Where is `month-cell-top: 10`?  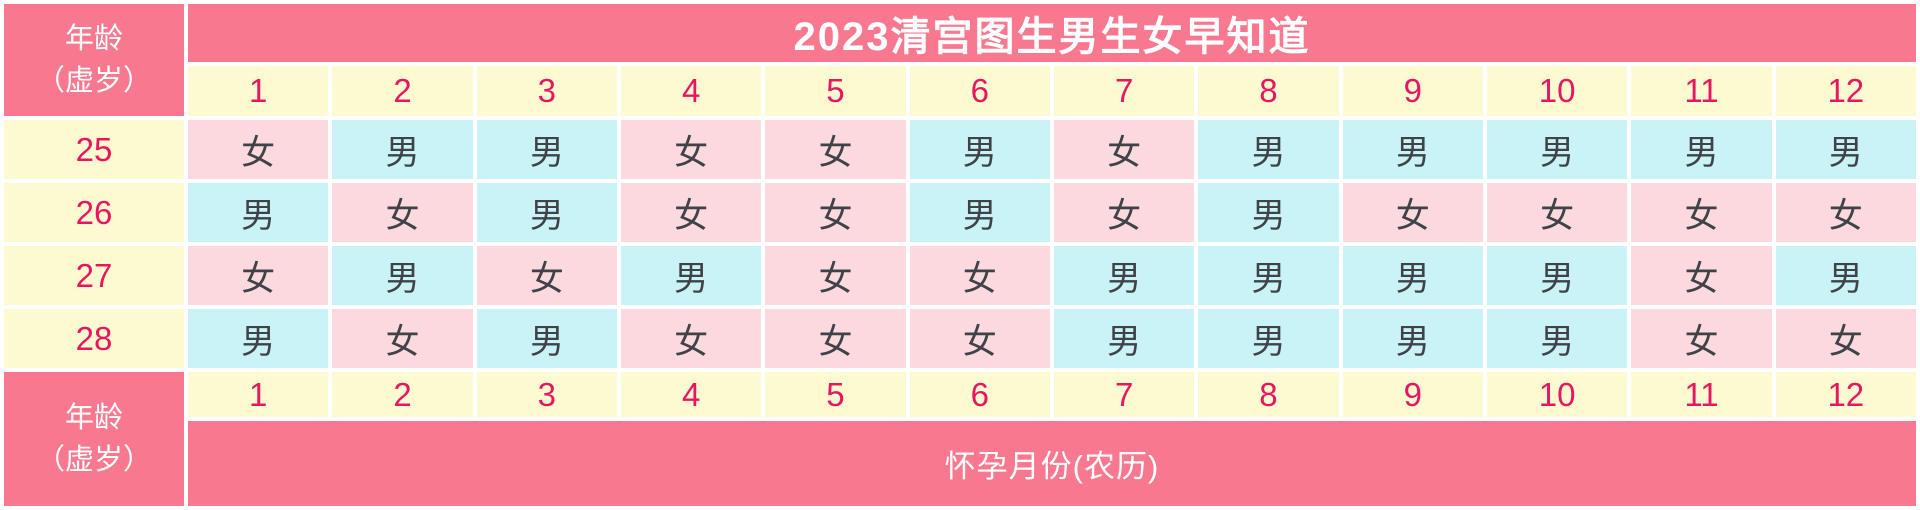 month-cell-top: 10 is located at coordinates (1557, 91).